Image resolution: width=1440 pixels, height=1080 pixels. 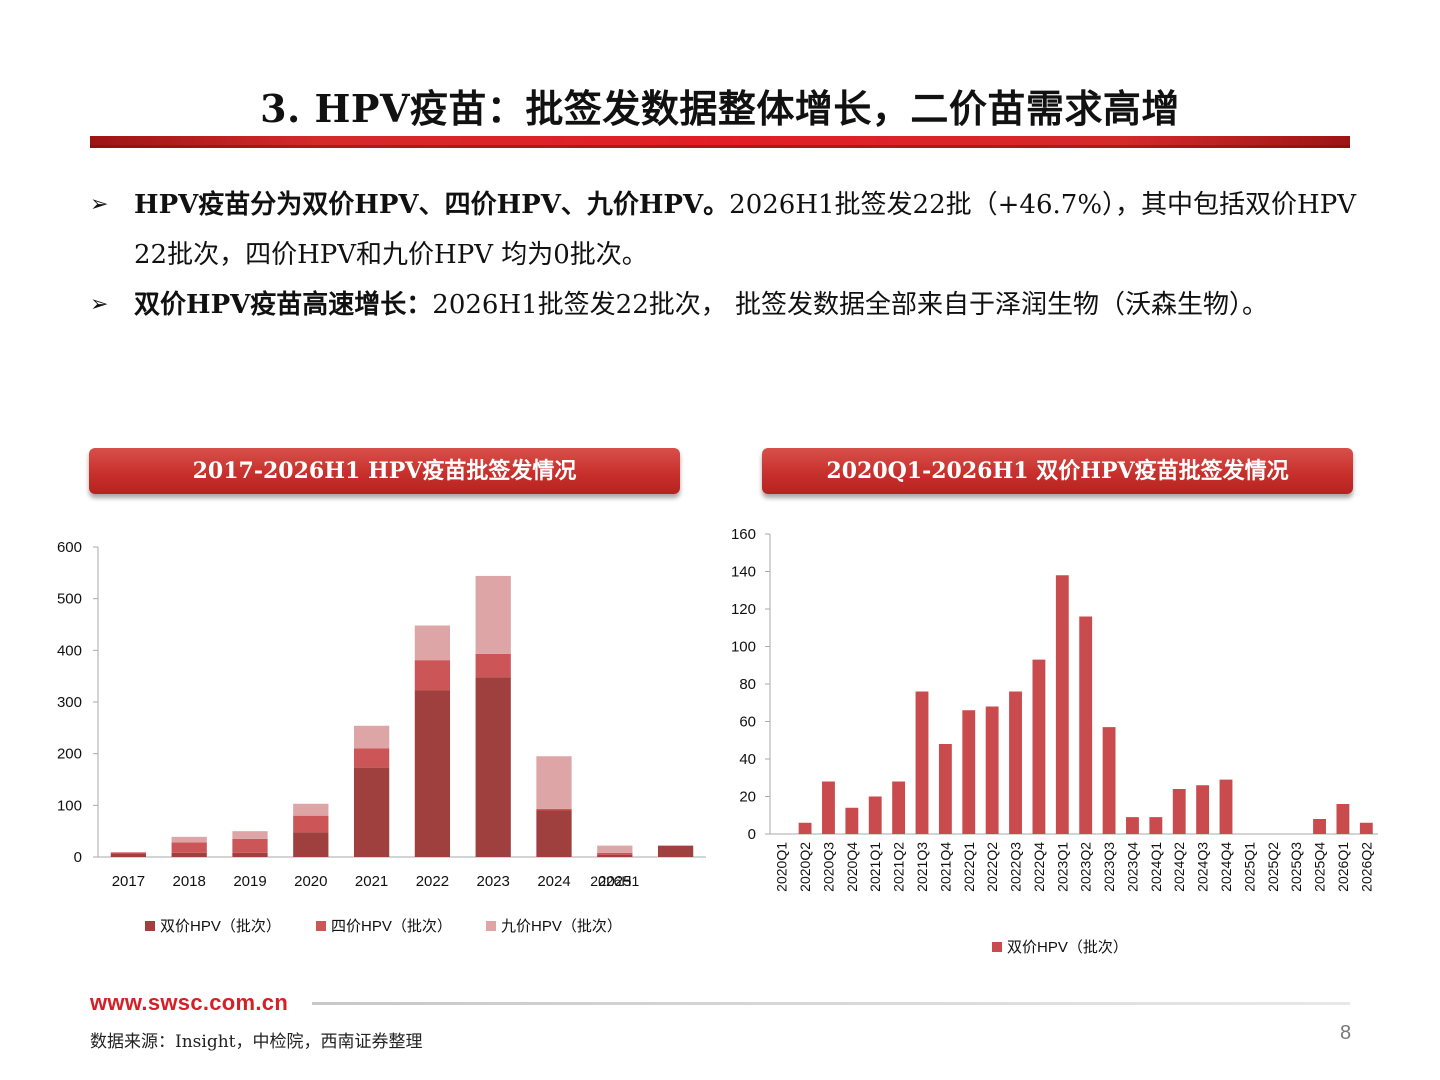 I want to click on chart-2-bar-2022Q4, so click(x=1039, y=746).